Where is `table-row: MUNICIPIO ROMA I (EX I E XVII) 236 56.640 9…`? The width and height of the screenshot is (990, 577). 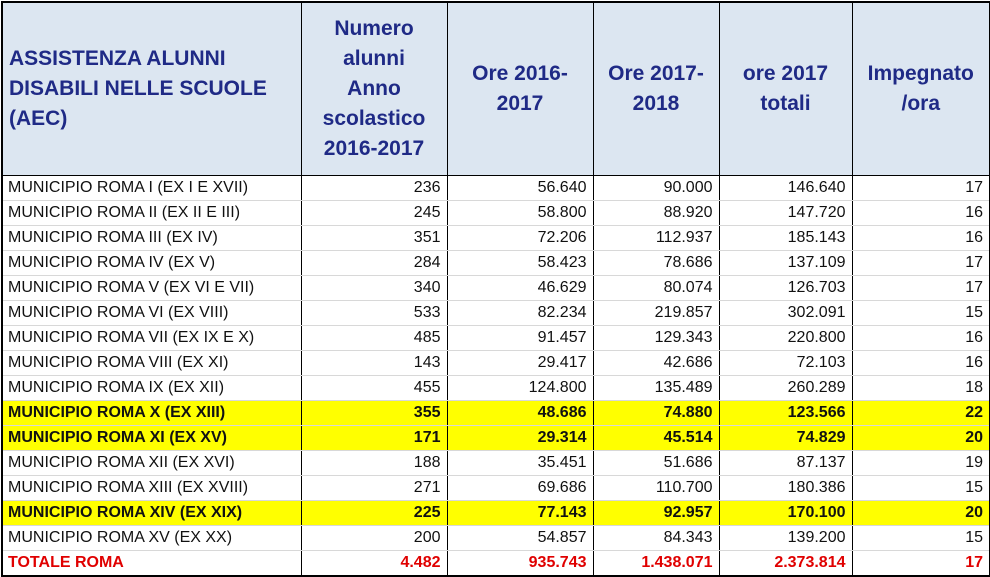 table-row: MUNICIPIO ROMA I (EX I E XVII) 236 56.640 9… is located at coordinates (495, 188).